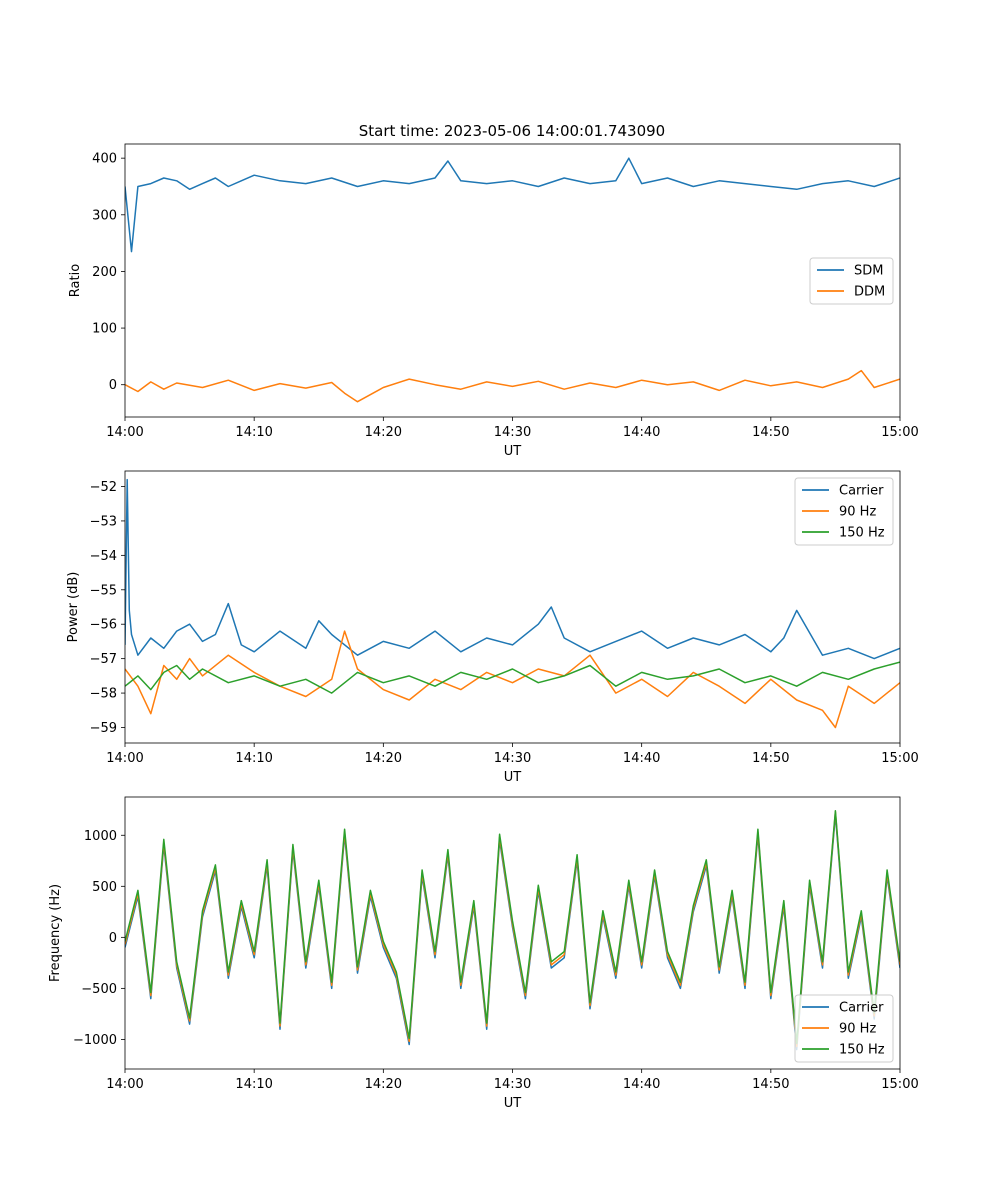 This screenshot has width=1000, height=1200. I want to click on y-tick-label: −1000, so click(95, 1040).